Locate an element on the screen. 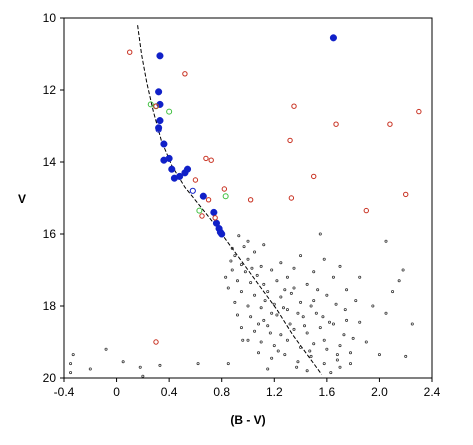 This screenshot has width=473, height=445. y-tick-label: 12 is located at coordinates (50, 90).